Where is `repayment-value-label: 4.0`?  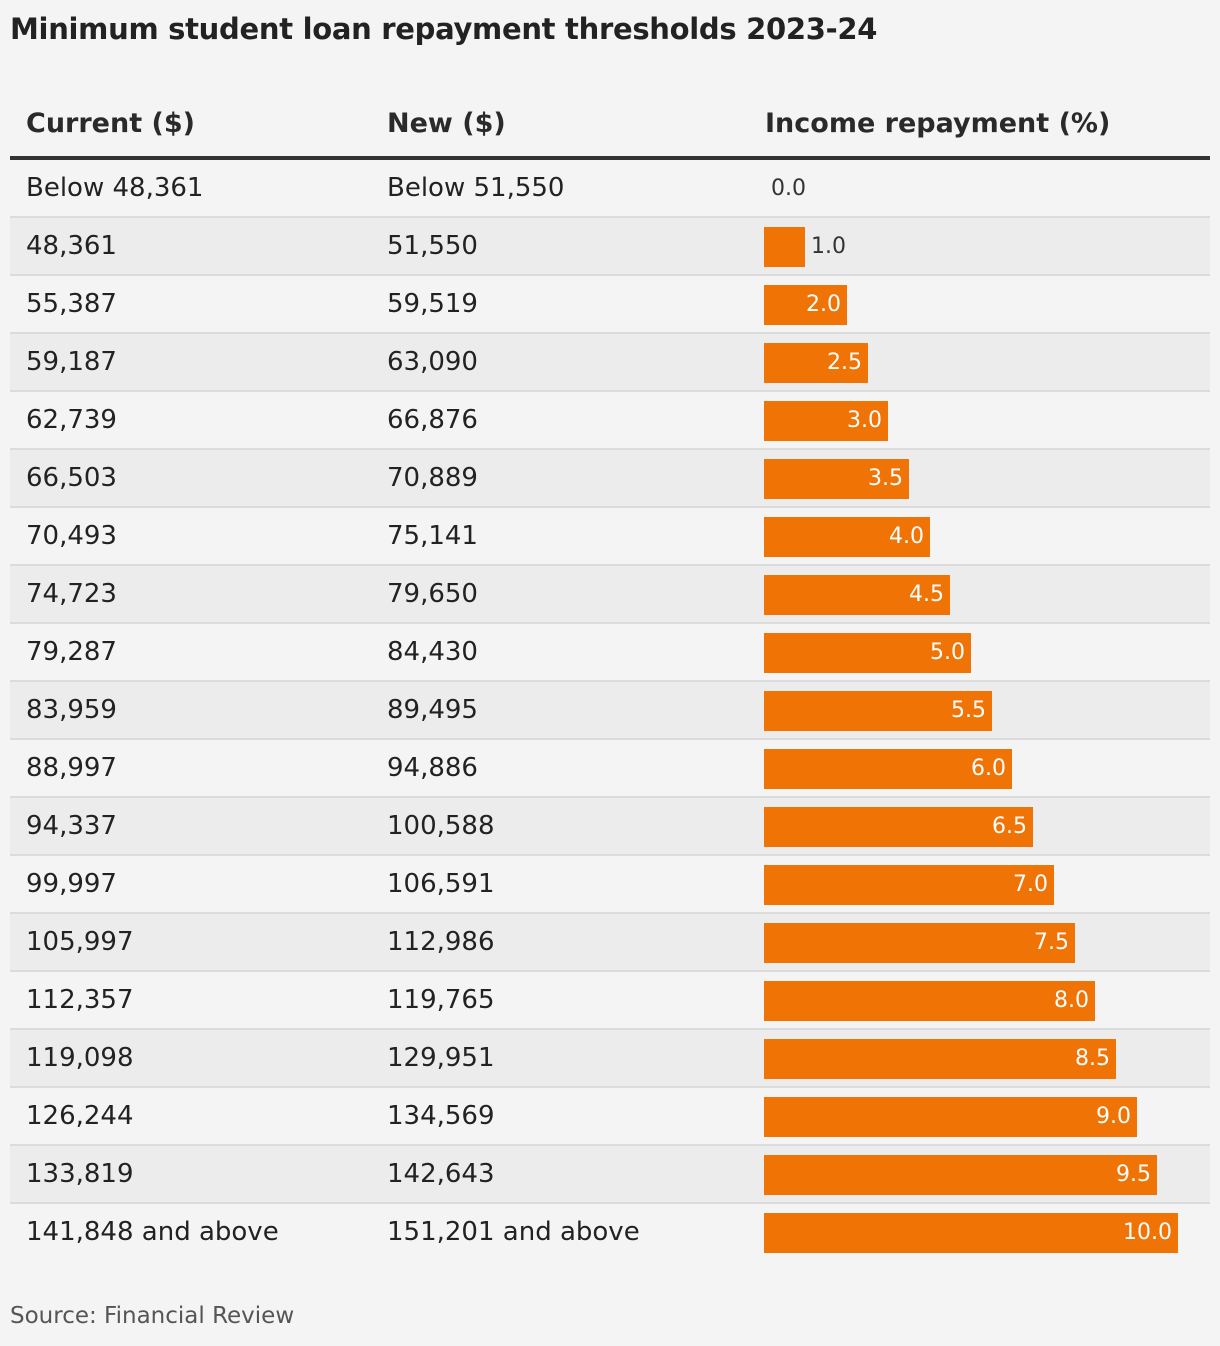 repayment-value-label: 4.0 is located at coordinates (906, 536).